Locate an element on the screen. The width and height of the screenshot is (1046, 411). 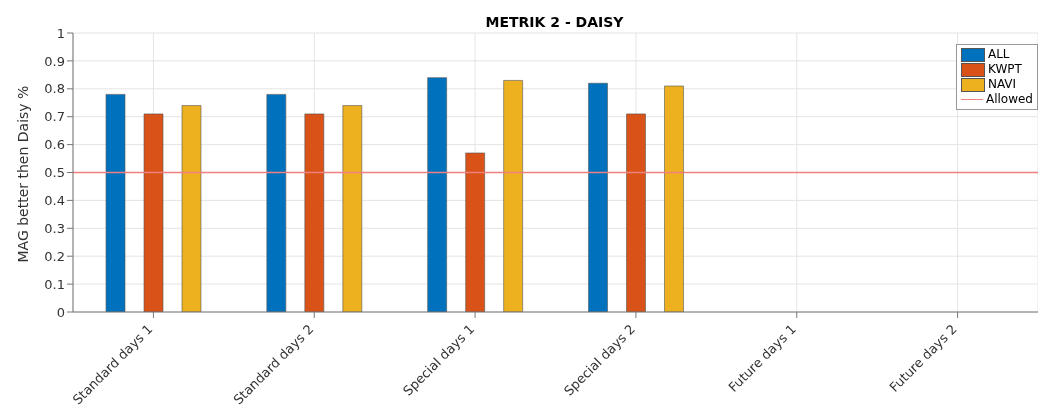
legend-label: Allowed is located at coordinates (1009, 99).